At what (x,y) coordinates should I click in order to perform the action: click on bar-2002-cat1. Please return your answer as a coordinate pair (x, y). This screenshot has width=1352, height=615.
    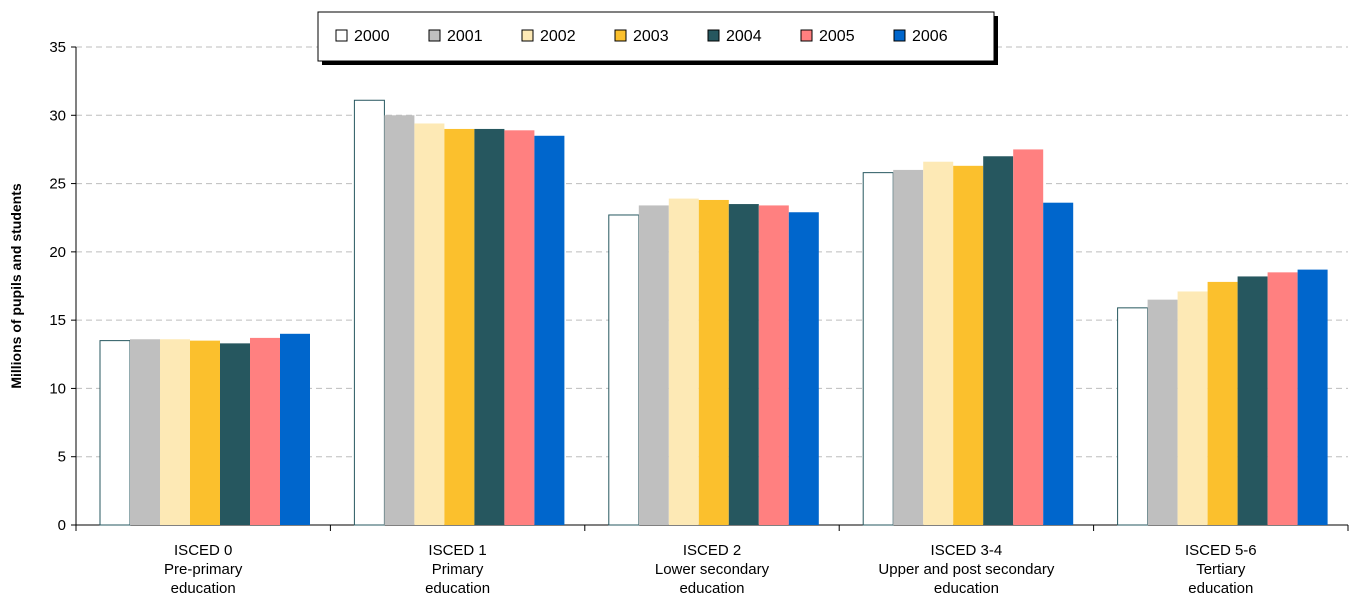
    Looking at the image, I should click on (429, 324).